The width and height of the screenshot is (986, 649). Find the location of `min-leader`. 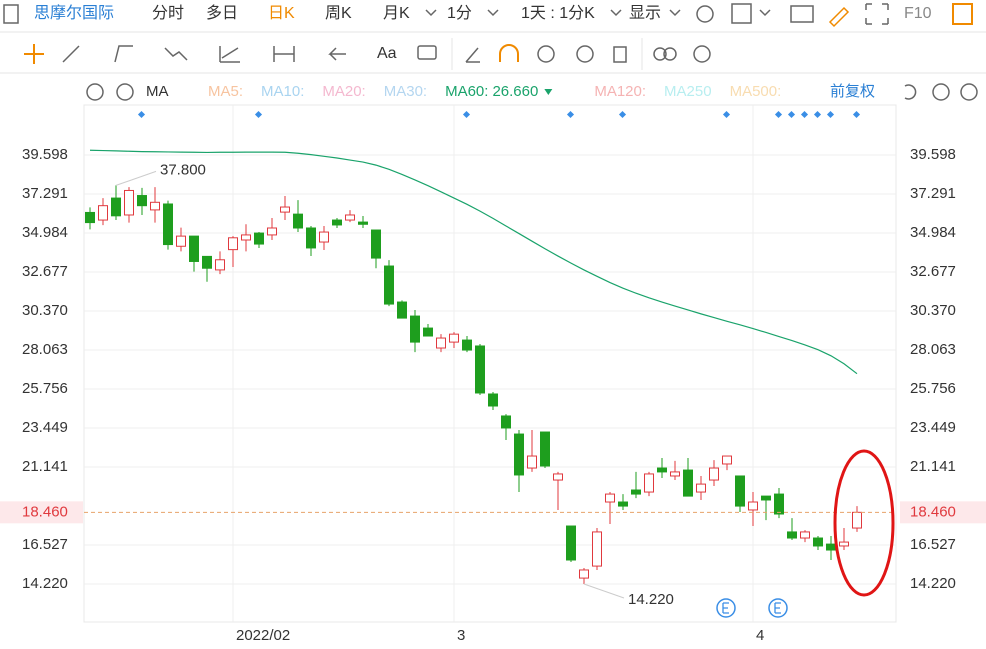

min-leader is located at coordinates (604, 591).